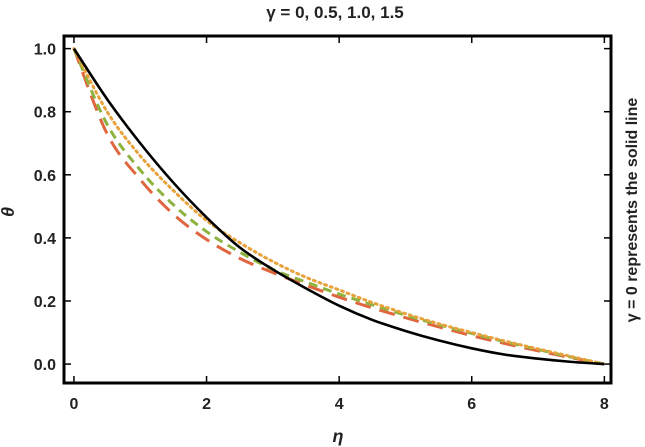 This screenshot has height=447, width=645. I want to click on y-tick-label: 0.4, so click(45, 239).